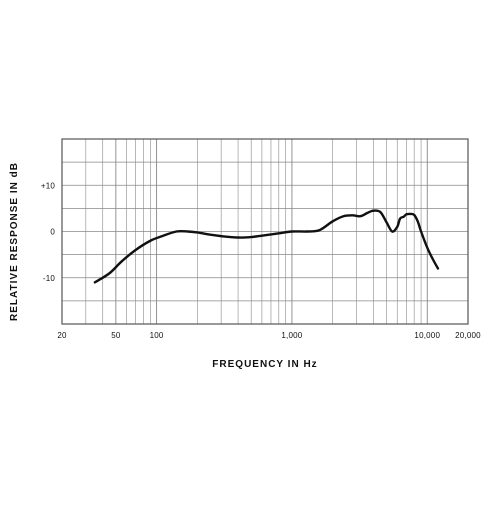  Describe the element at coordinates (62, 335) in the screenshot. I see `x-tick-label: 20` at that location.